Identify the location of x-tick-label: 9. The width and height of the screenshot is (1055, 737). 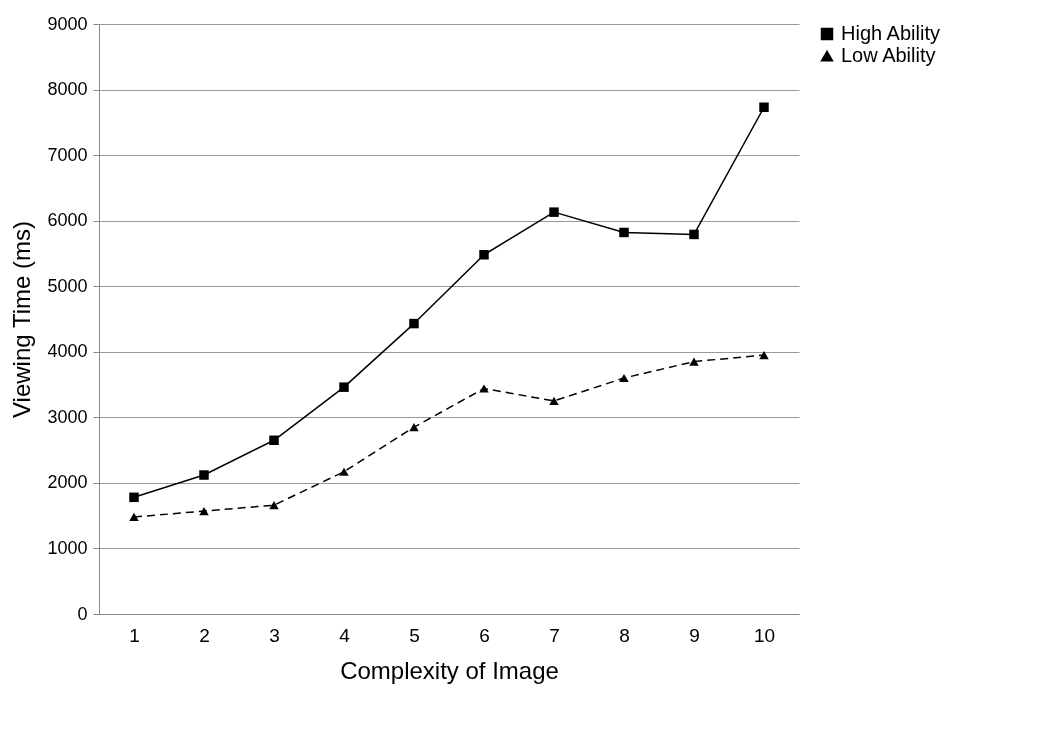
(694, 635).